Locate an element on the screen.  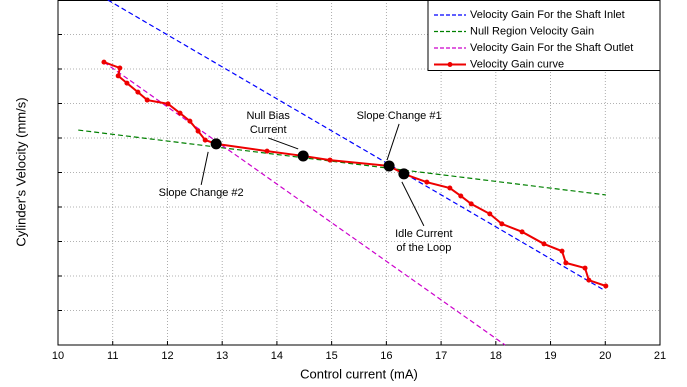
legend-box is located at coordinates (544, 35).